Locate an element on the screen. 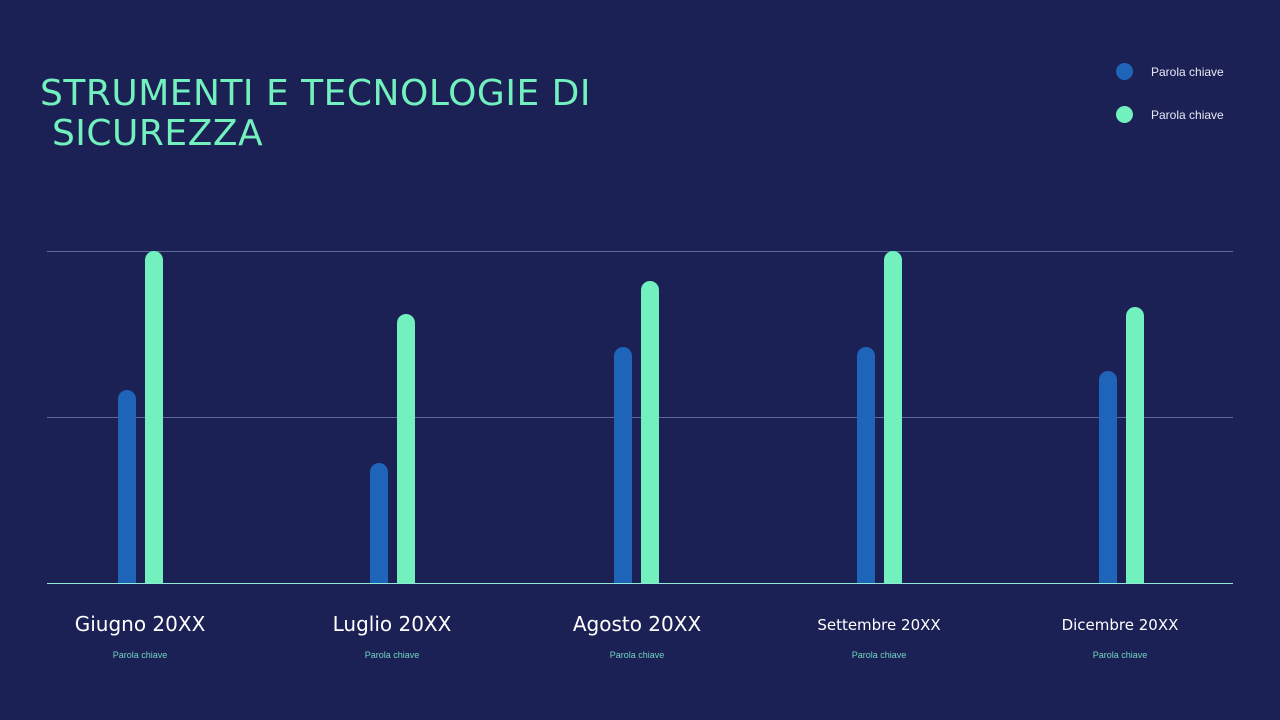  category-label: Settembre 20XX is located at coordinates (879, 625).